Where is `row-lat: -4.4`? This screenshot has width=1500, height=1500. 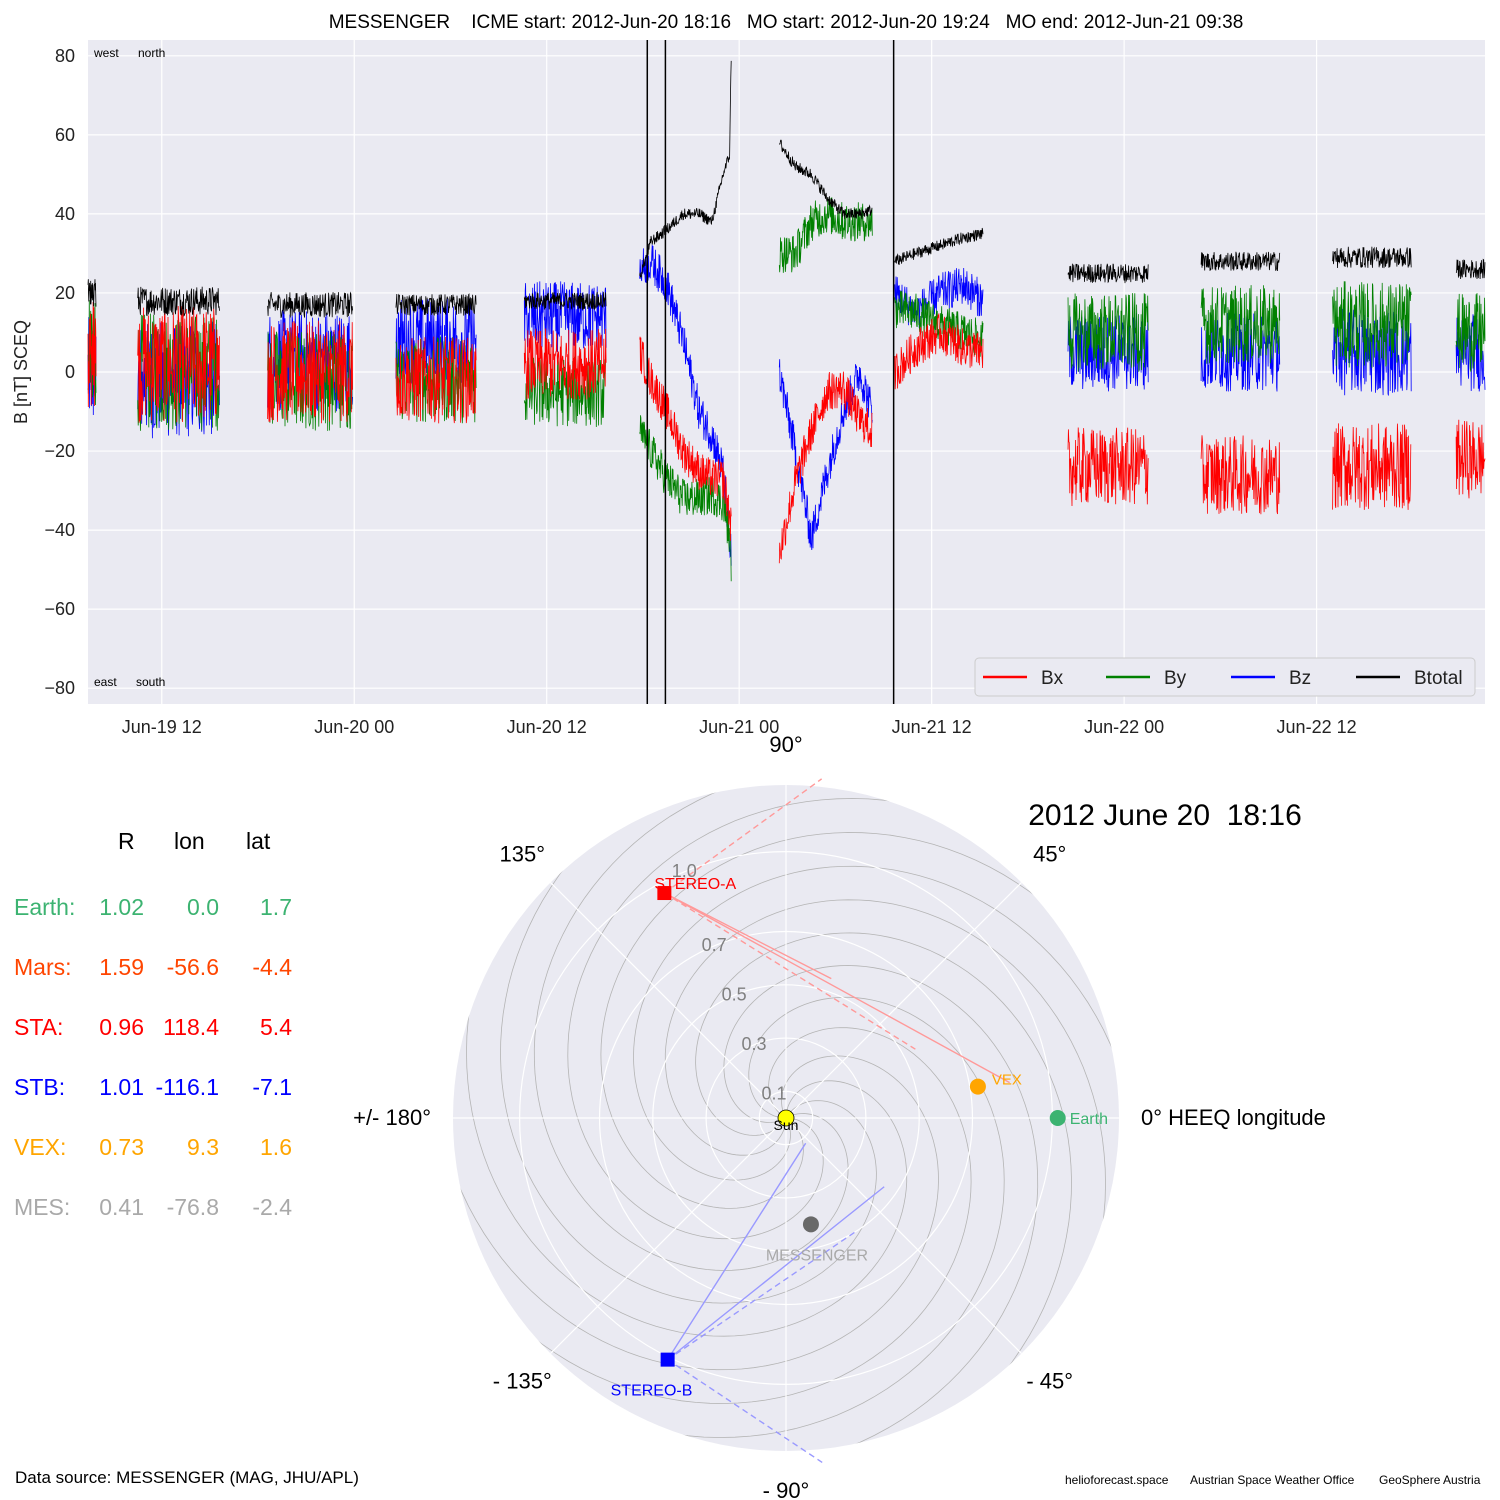 row-lat: -4.4 is located at coordinates (272, 967).